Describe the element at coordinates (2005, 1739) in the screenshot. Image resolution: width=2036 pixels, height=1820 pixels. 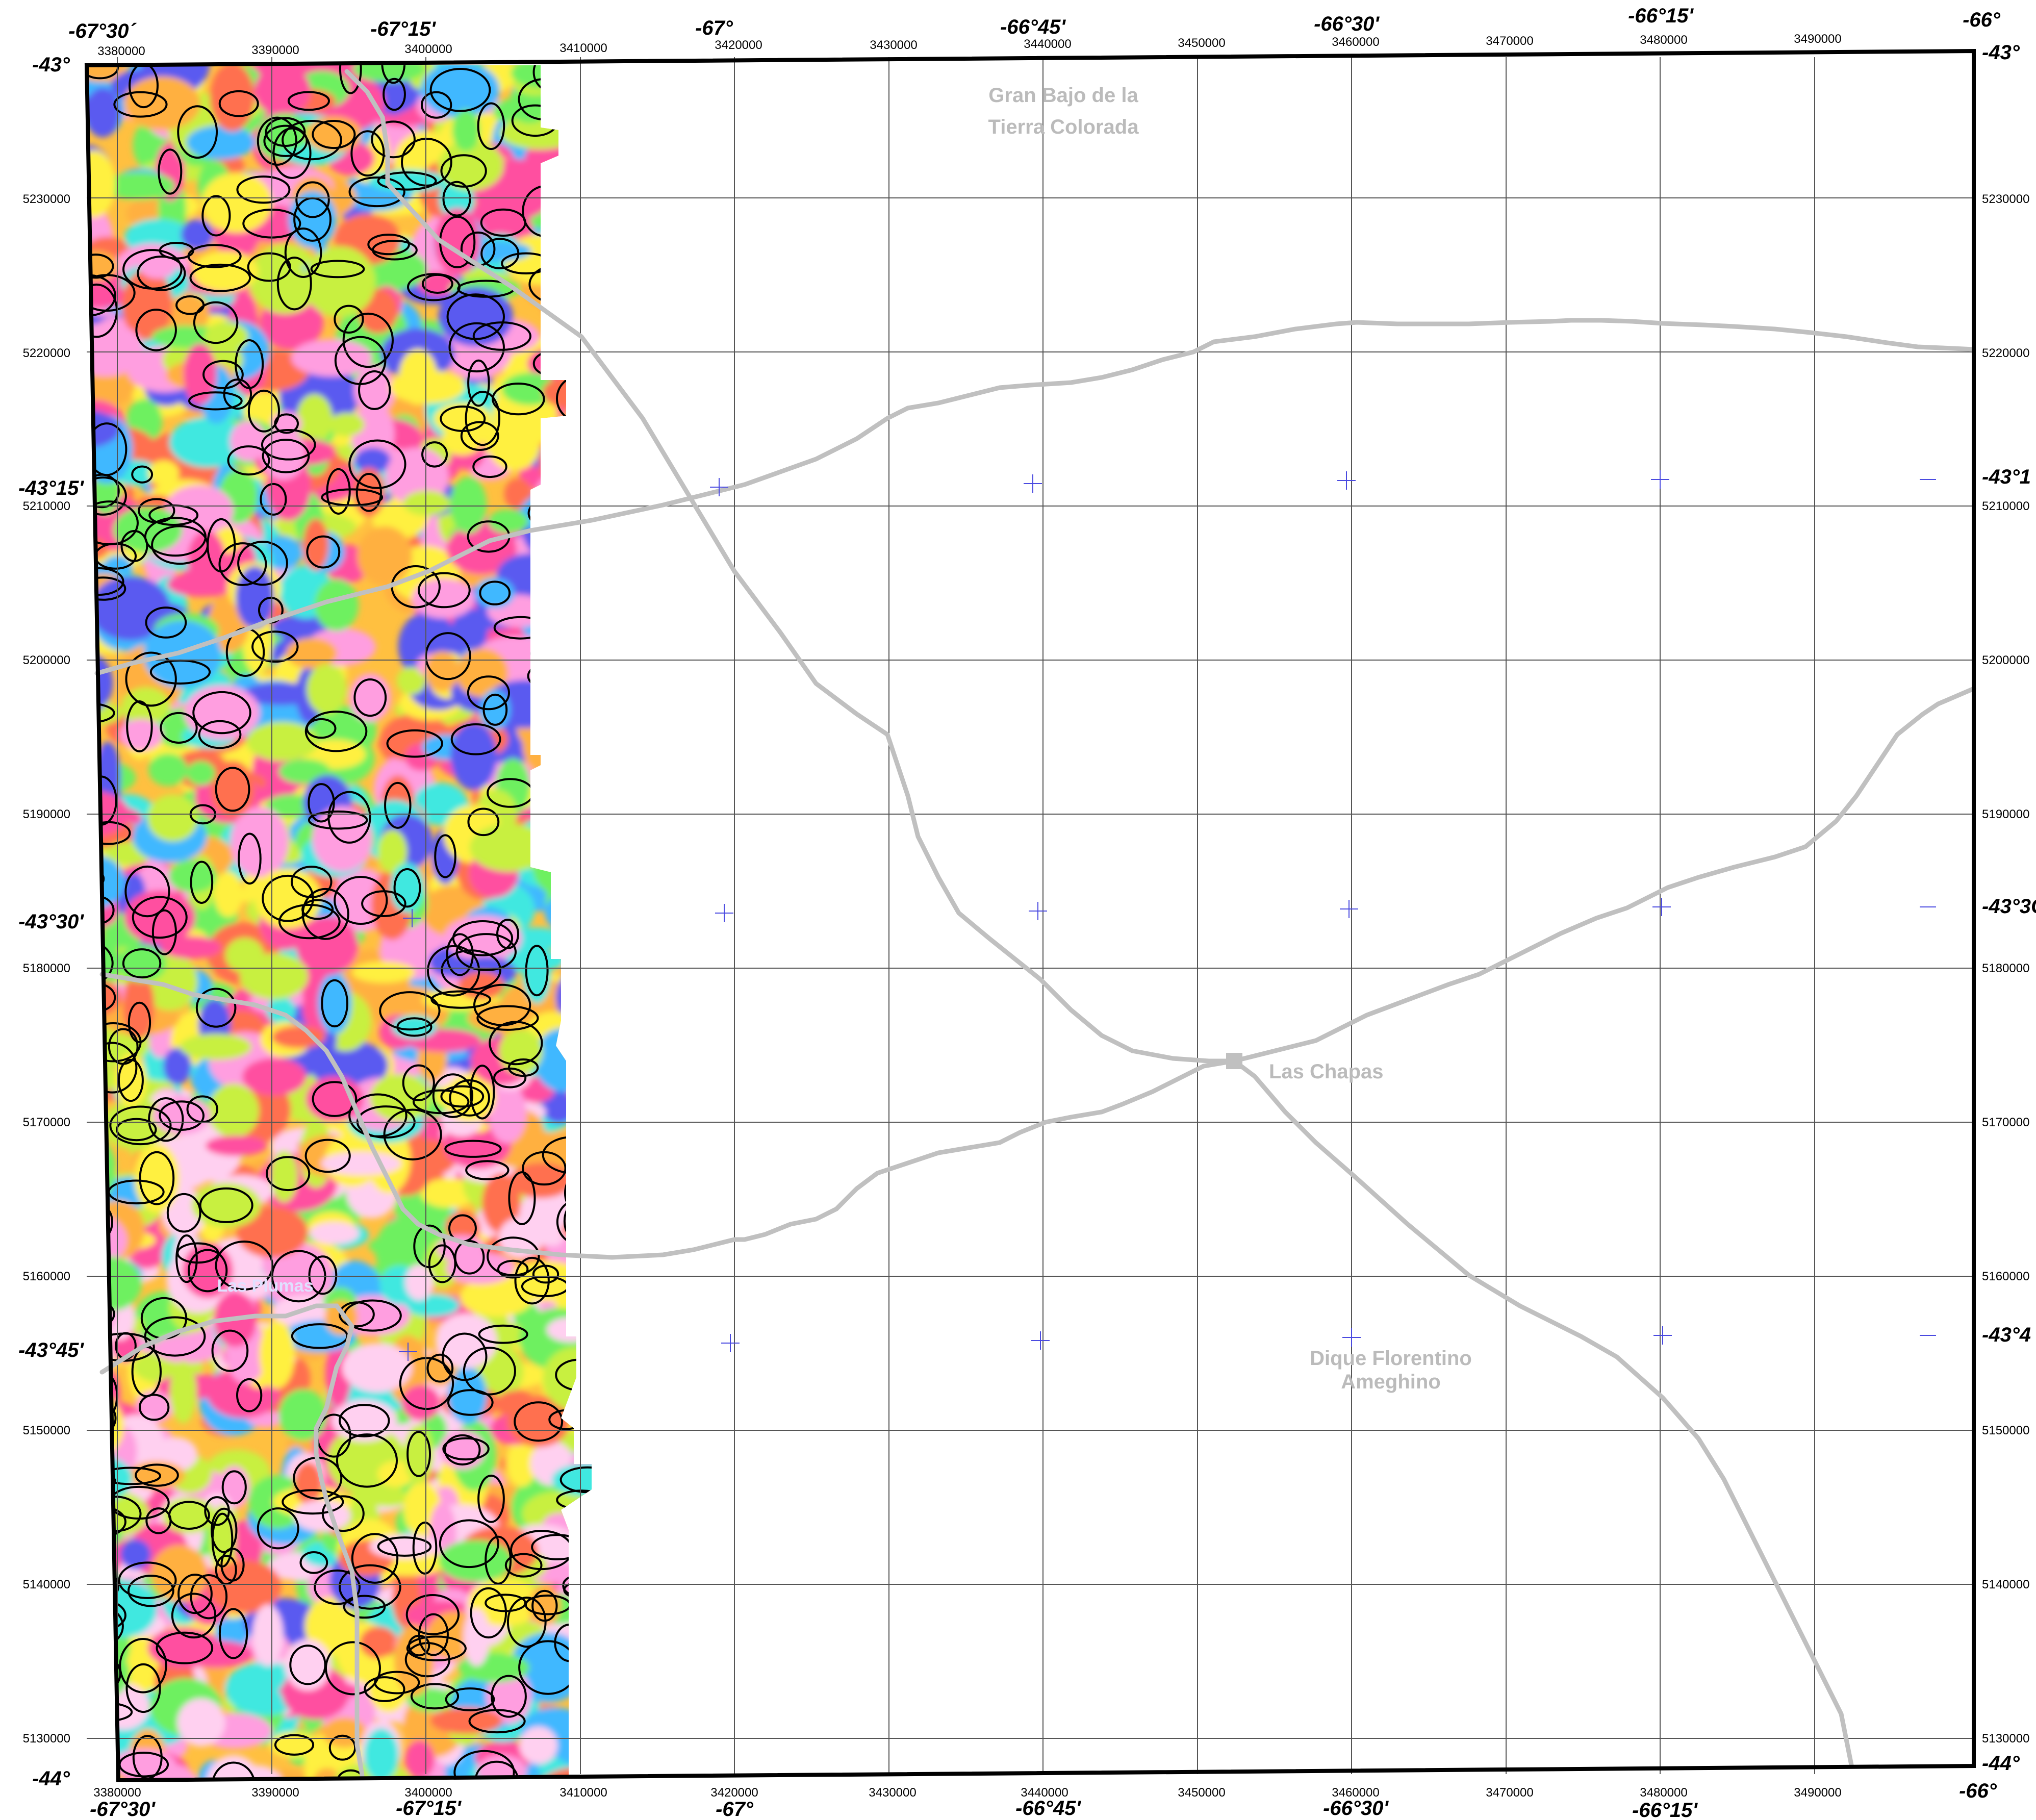
I see `utm-label-right: 5130000` at that location.